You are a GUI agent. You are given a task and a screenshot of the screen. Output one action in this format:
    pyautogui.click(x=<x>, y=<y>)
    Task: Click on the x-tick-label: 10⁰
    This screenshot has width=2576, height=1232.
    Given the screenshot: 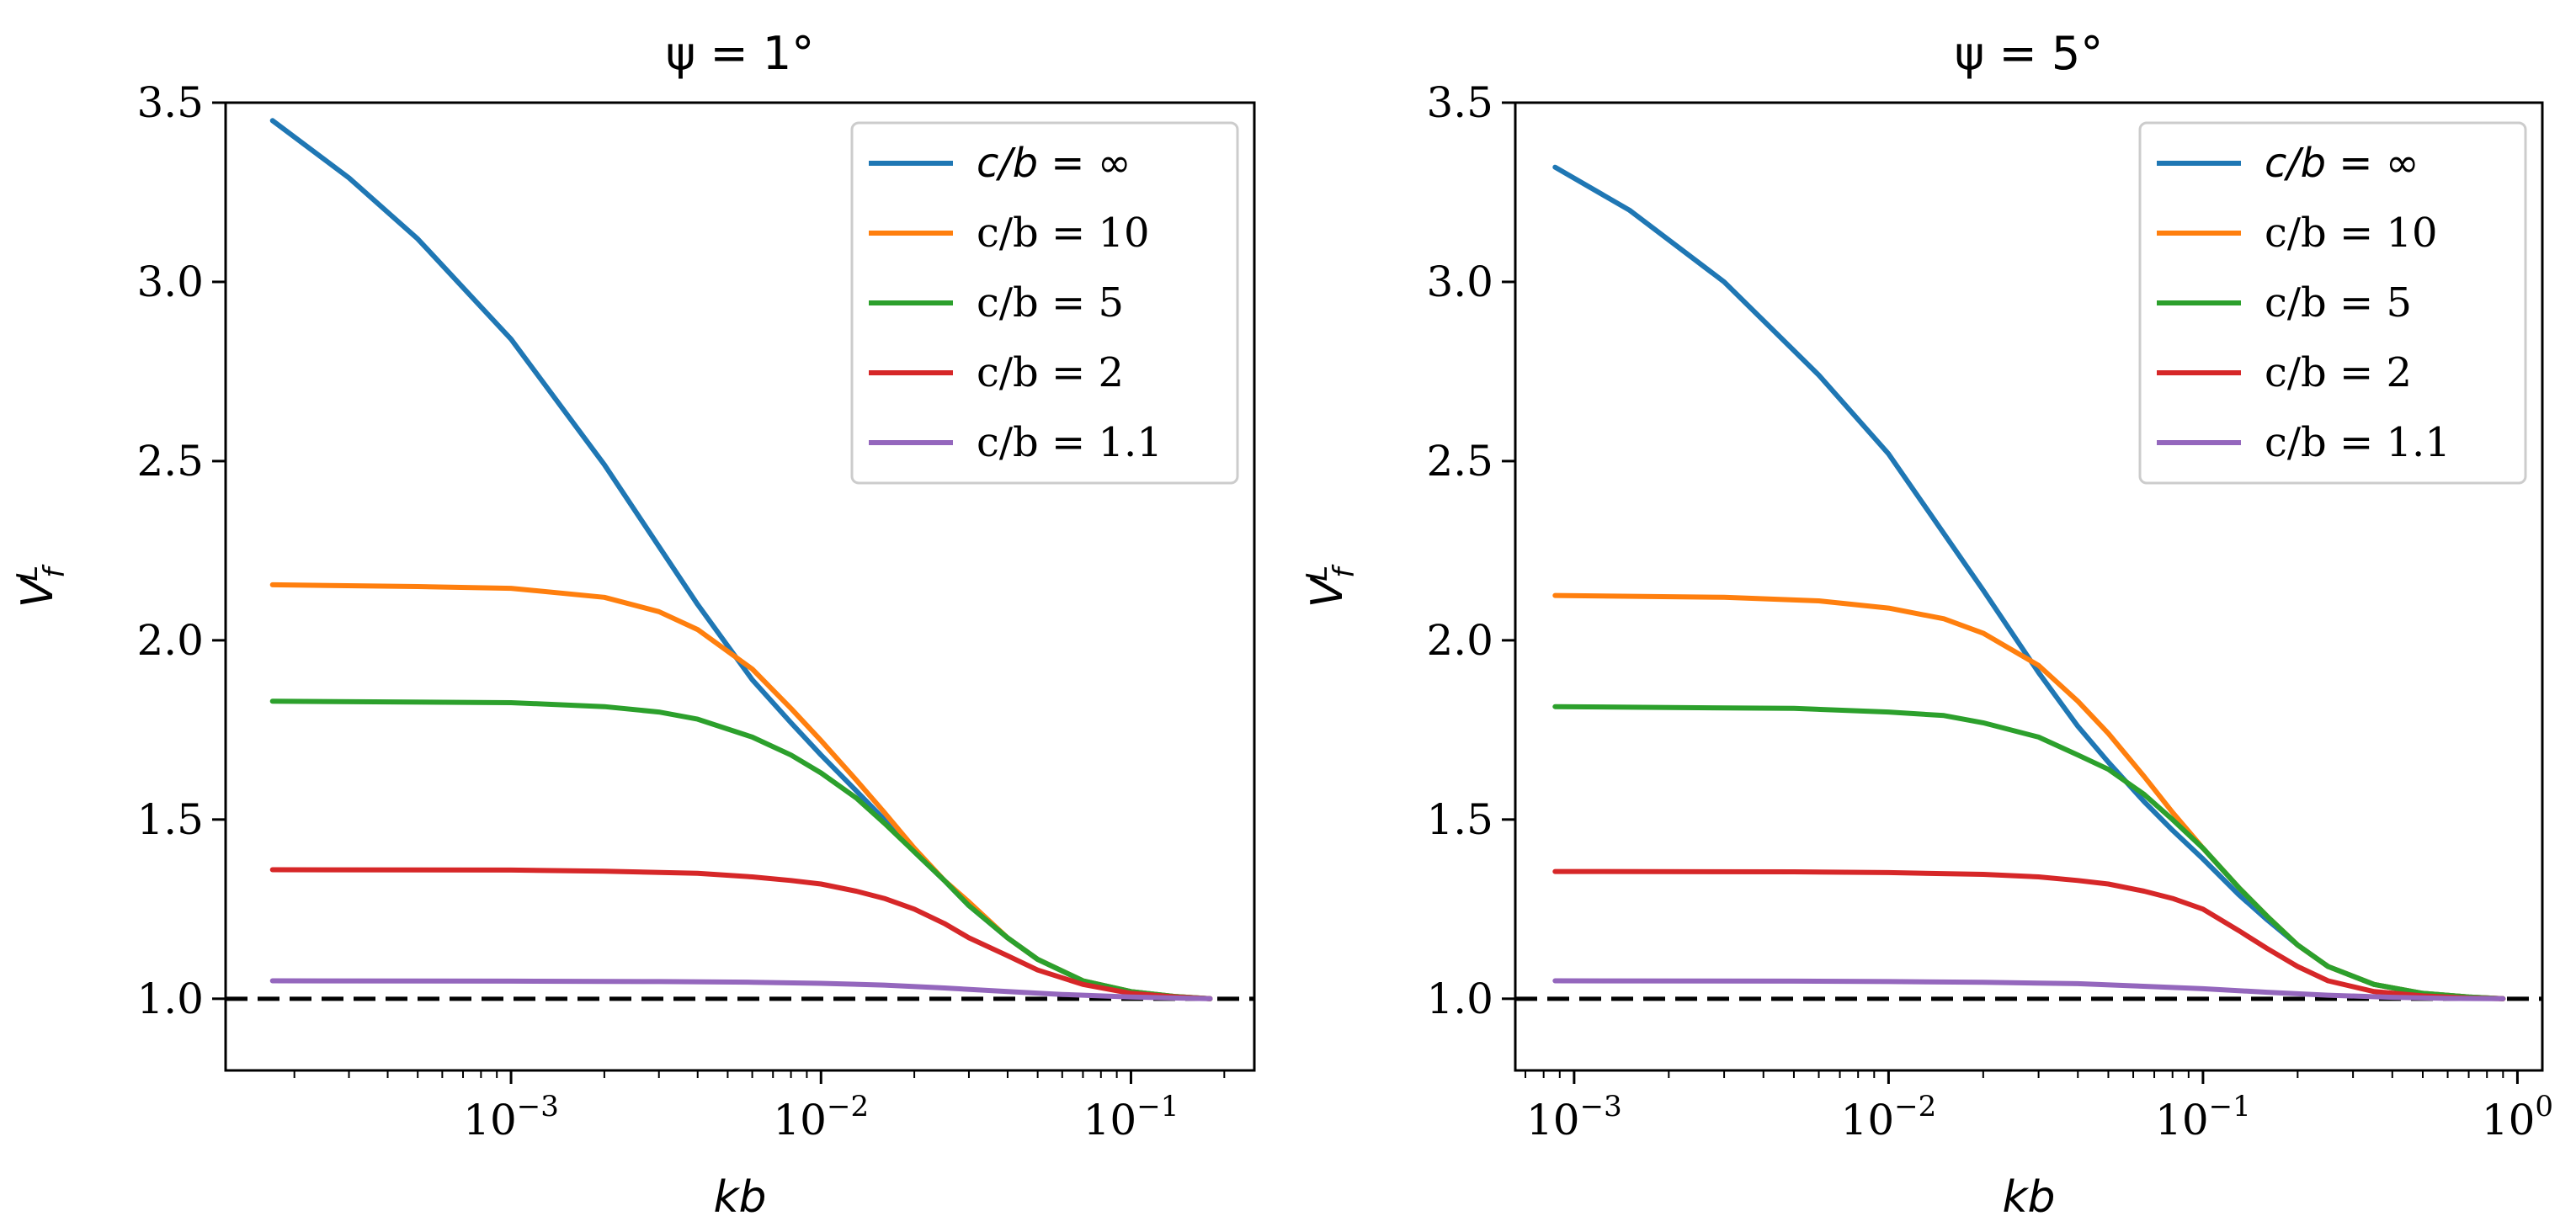 What is the action you would take?
    pyautogui.click(x=2518, y=1117)
    